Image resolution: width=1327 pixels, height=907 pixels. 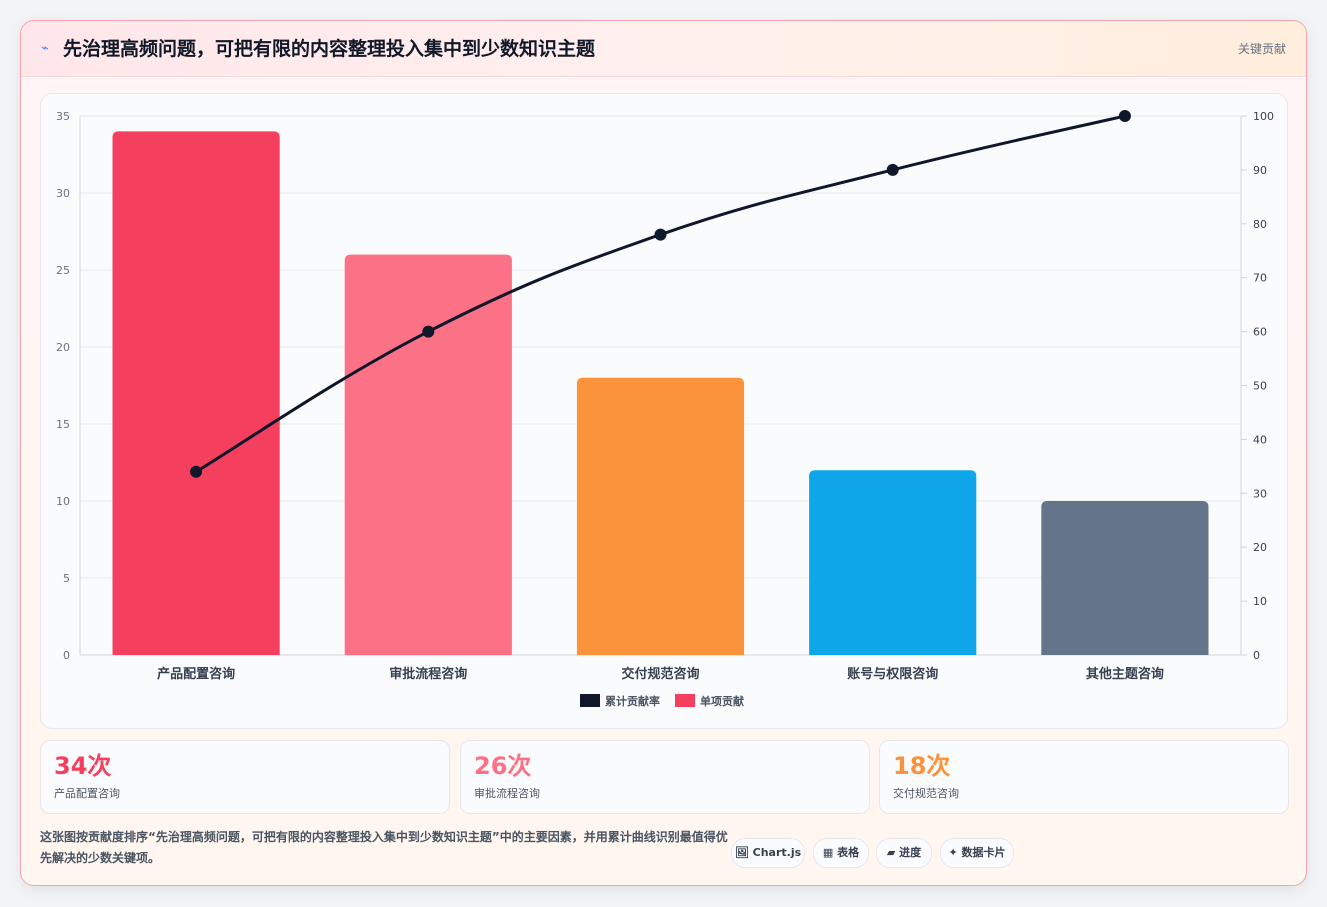 What do you see at coordinates (1260, 547) in the screenshot?
I see `y2-tick-label: 20` at bounding box center [1260, 547].